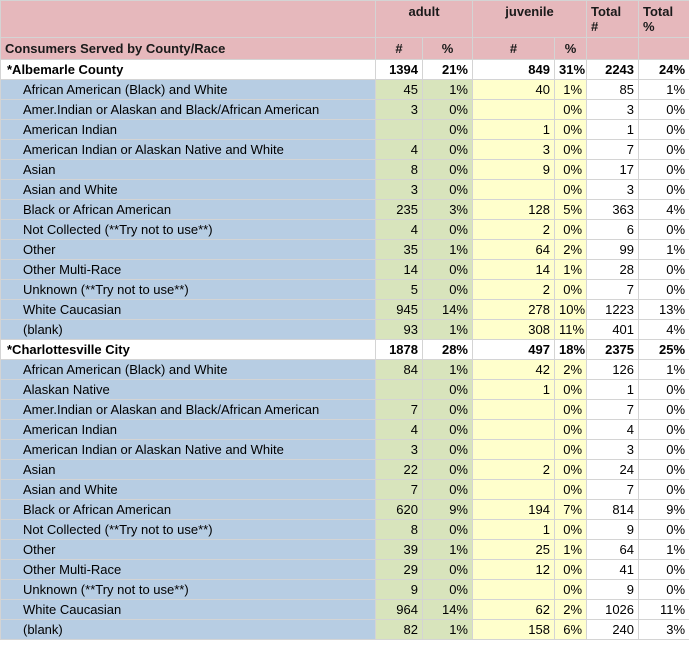  I want to click on header-juvenile: juvenile, so click(529, 19).